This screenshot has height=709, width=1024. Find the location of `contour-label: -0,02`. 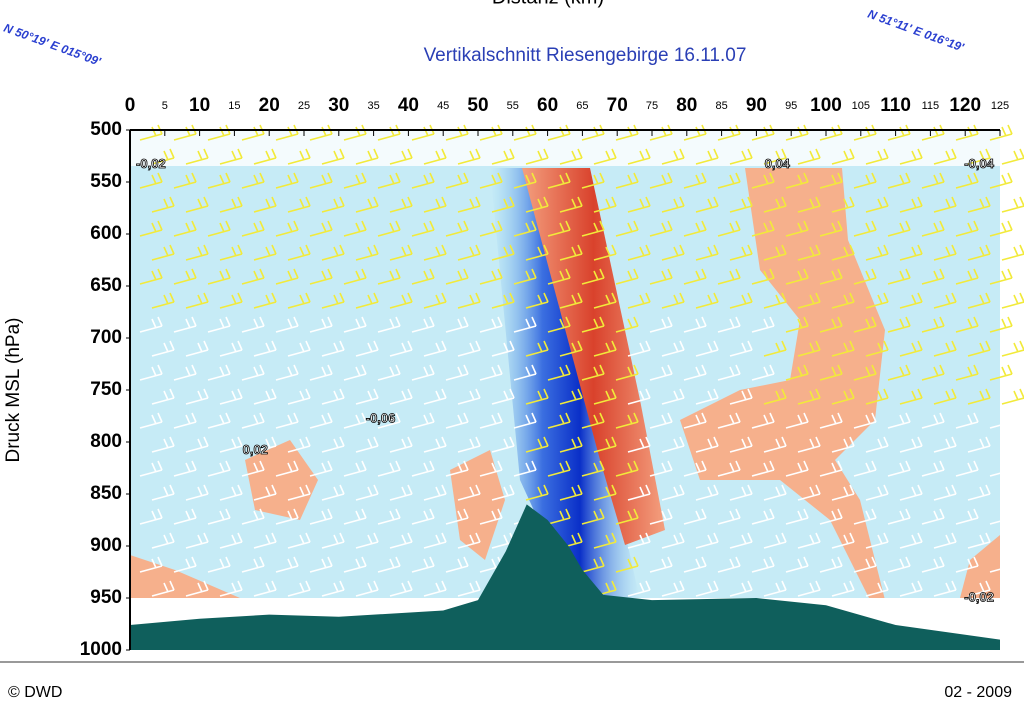

contour-label: -0,02 is located at coordinates (151, 163).